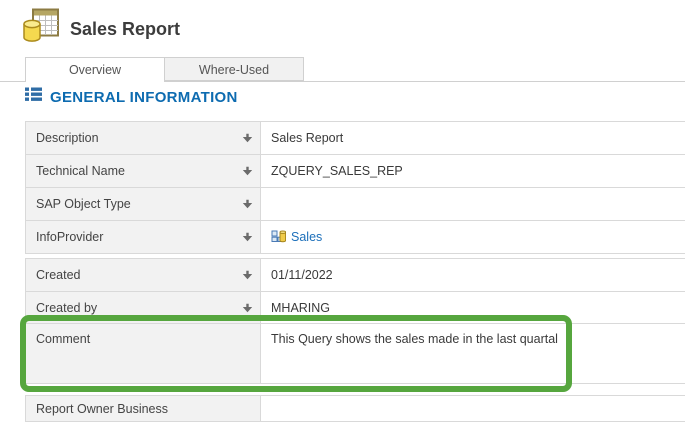 This screenshot has width=685, height=425. What do you see at coordinates (70, 237) in the screenshot?
I see `field-label: InfoProvider` at bounding box center [70, 237].